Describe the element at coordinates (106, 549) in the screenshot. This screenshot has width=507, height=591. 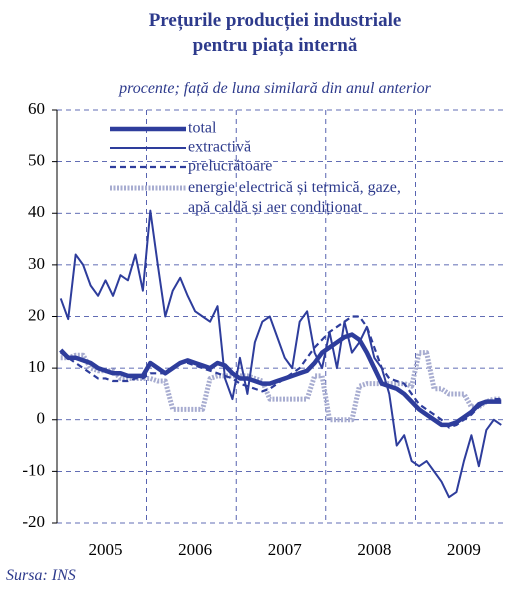
I see `x-tick-label: 2005` at that location.